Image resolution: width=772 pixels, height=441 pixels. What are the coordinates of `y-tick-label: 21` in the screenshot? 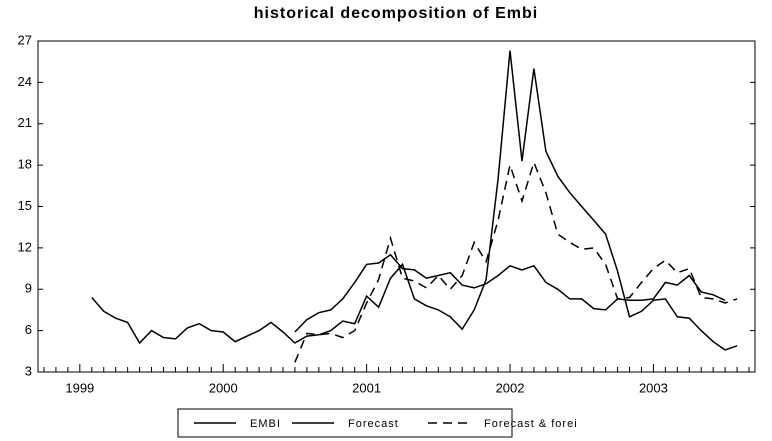 It's located at (25, 122).